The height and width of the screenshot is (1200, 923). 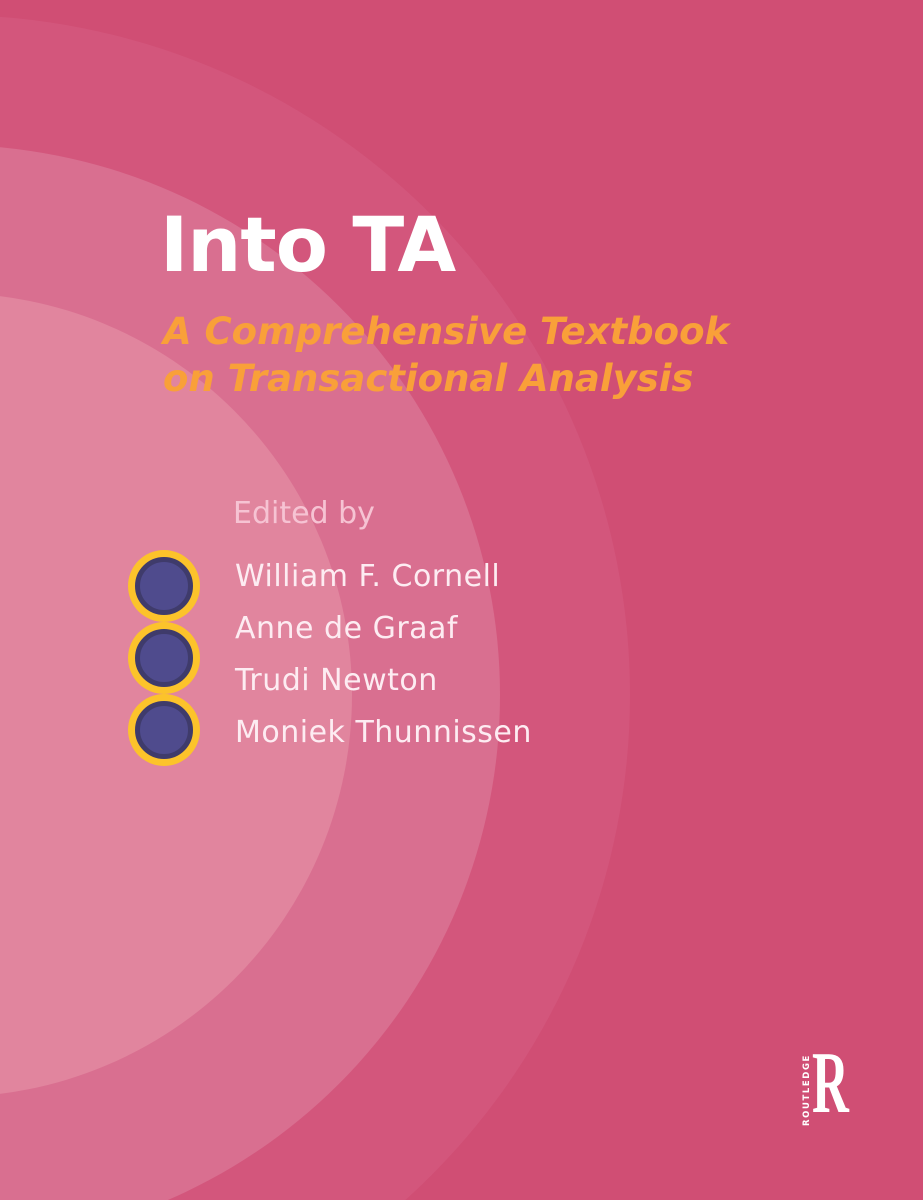 I want to click on stacked-circle-middle, so click(x=164, y=658).